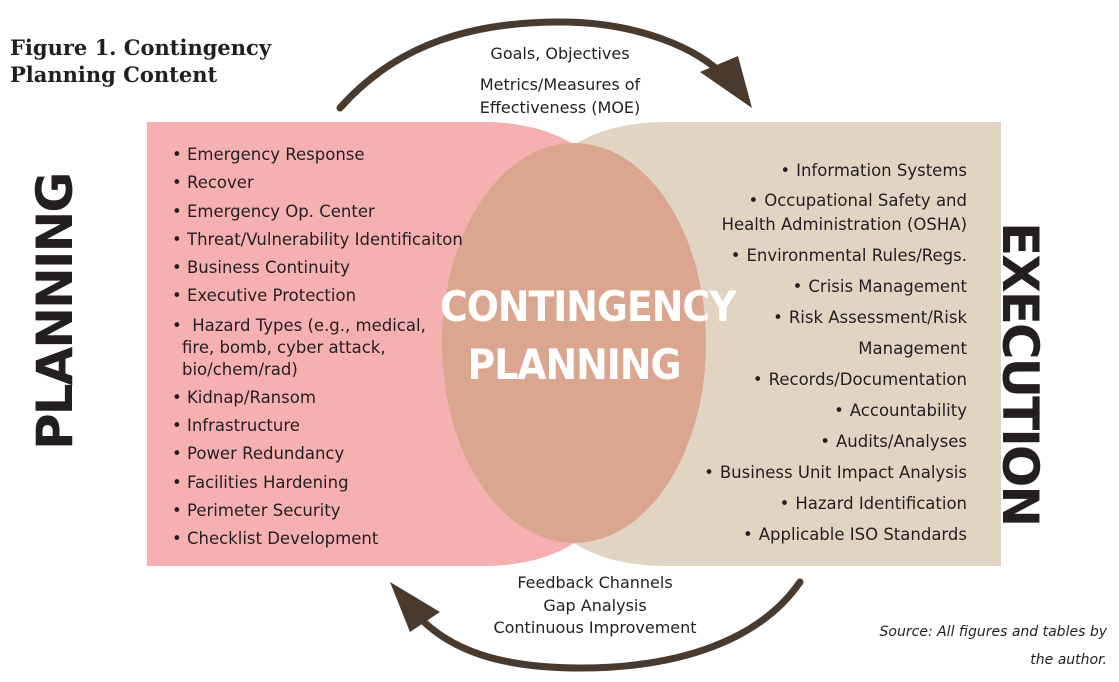 The width and height of the screenshot is (1119, 682). Describe the element at coordinates (317, 240) in the screenshot. I see `planning-item: Threat/Vulnerability Identificaiton` at that location.